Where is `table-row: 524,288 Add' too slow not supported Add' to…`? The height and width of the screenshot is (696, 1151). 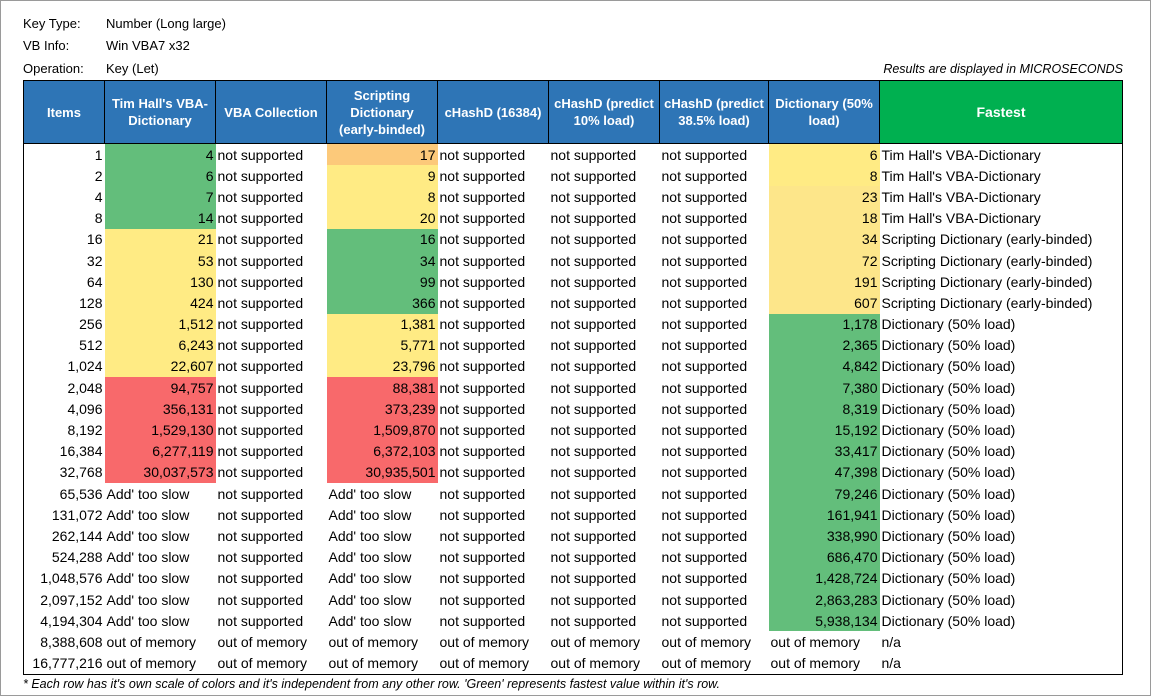 table-row: 524,288 Add' too slow not supported Add' to… is located at coordinates (573, 557).